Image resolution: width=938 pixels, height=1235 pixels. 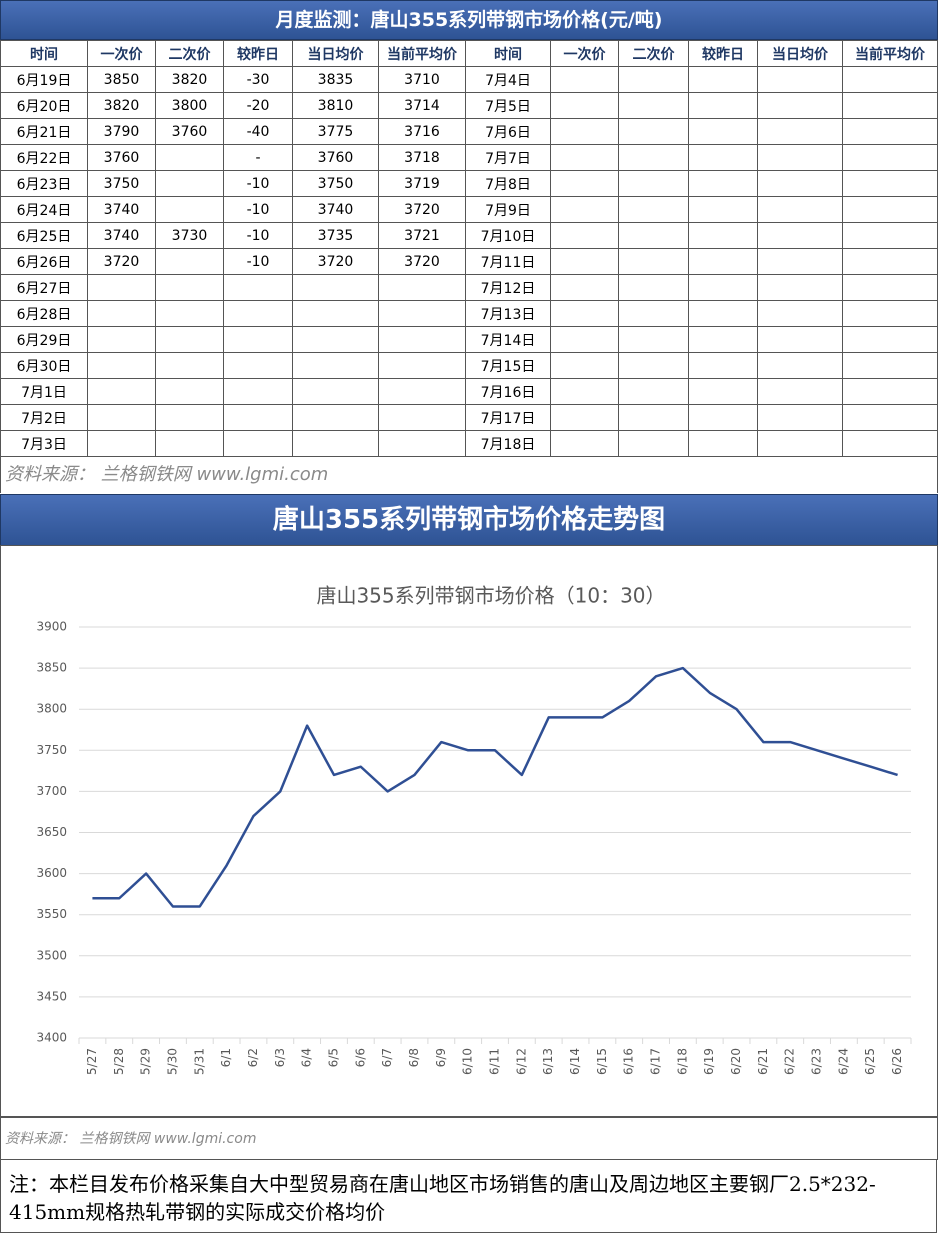 I want to click on table-row: 7月2日 7月17日, so click(x=469, y=417).